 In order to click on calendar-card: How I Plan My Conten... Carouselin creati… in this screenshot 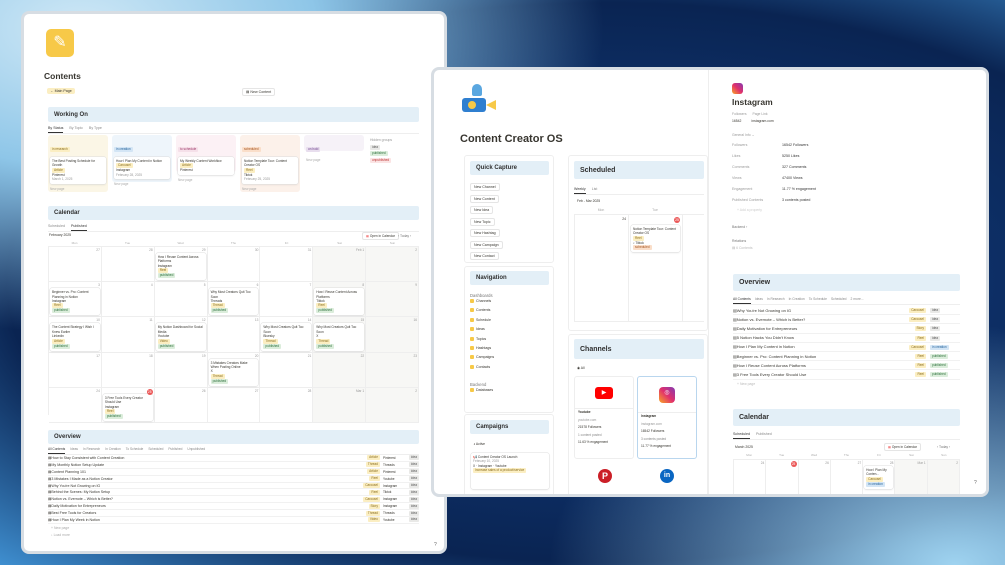, I will do `click(879, 477)`.